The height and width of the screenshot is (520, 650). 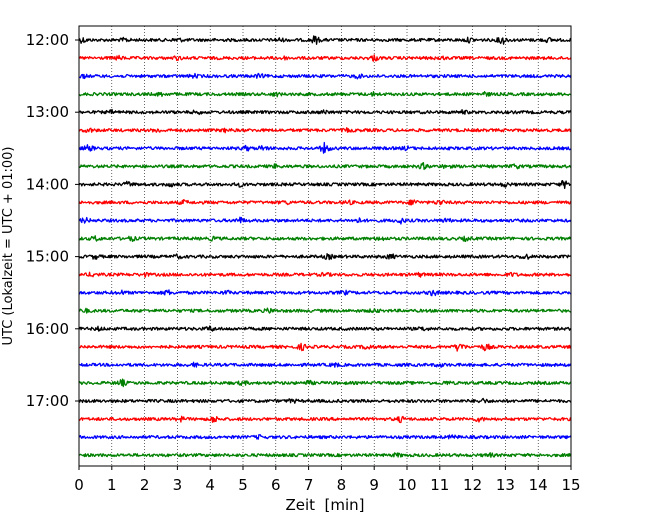 I want to click on x-axis-title: Zeit [min], so click(x=324, y=505).